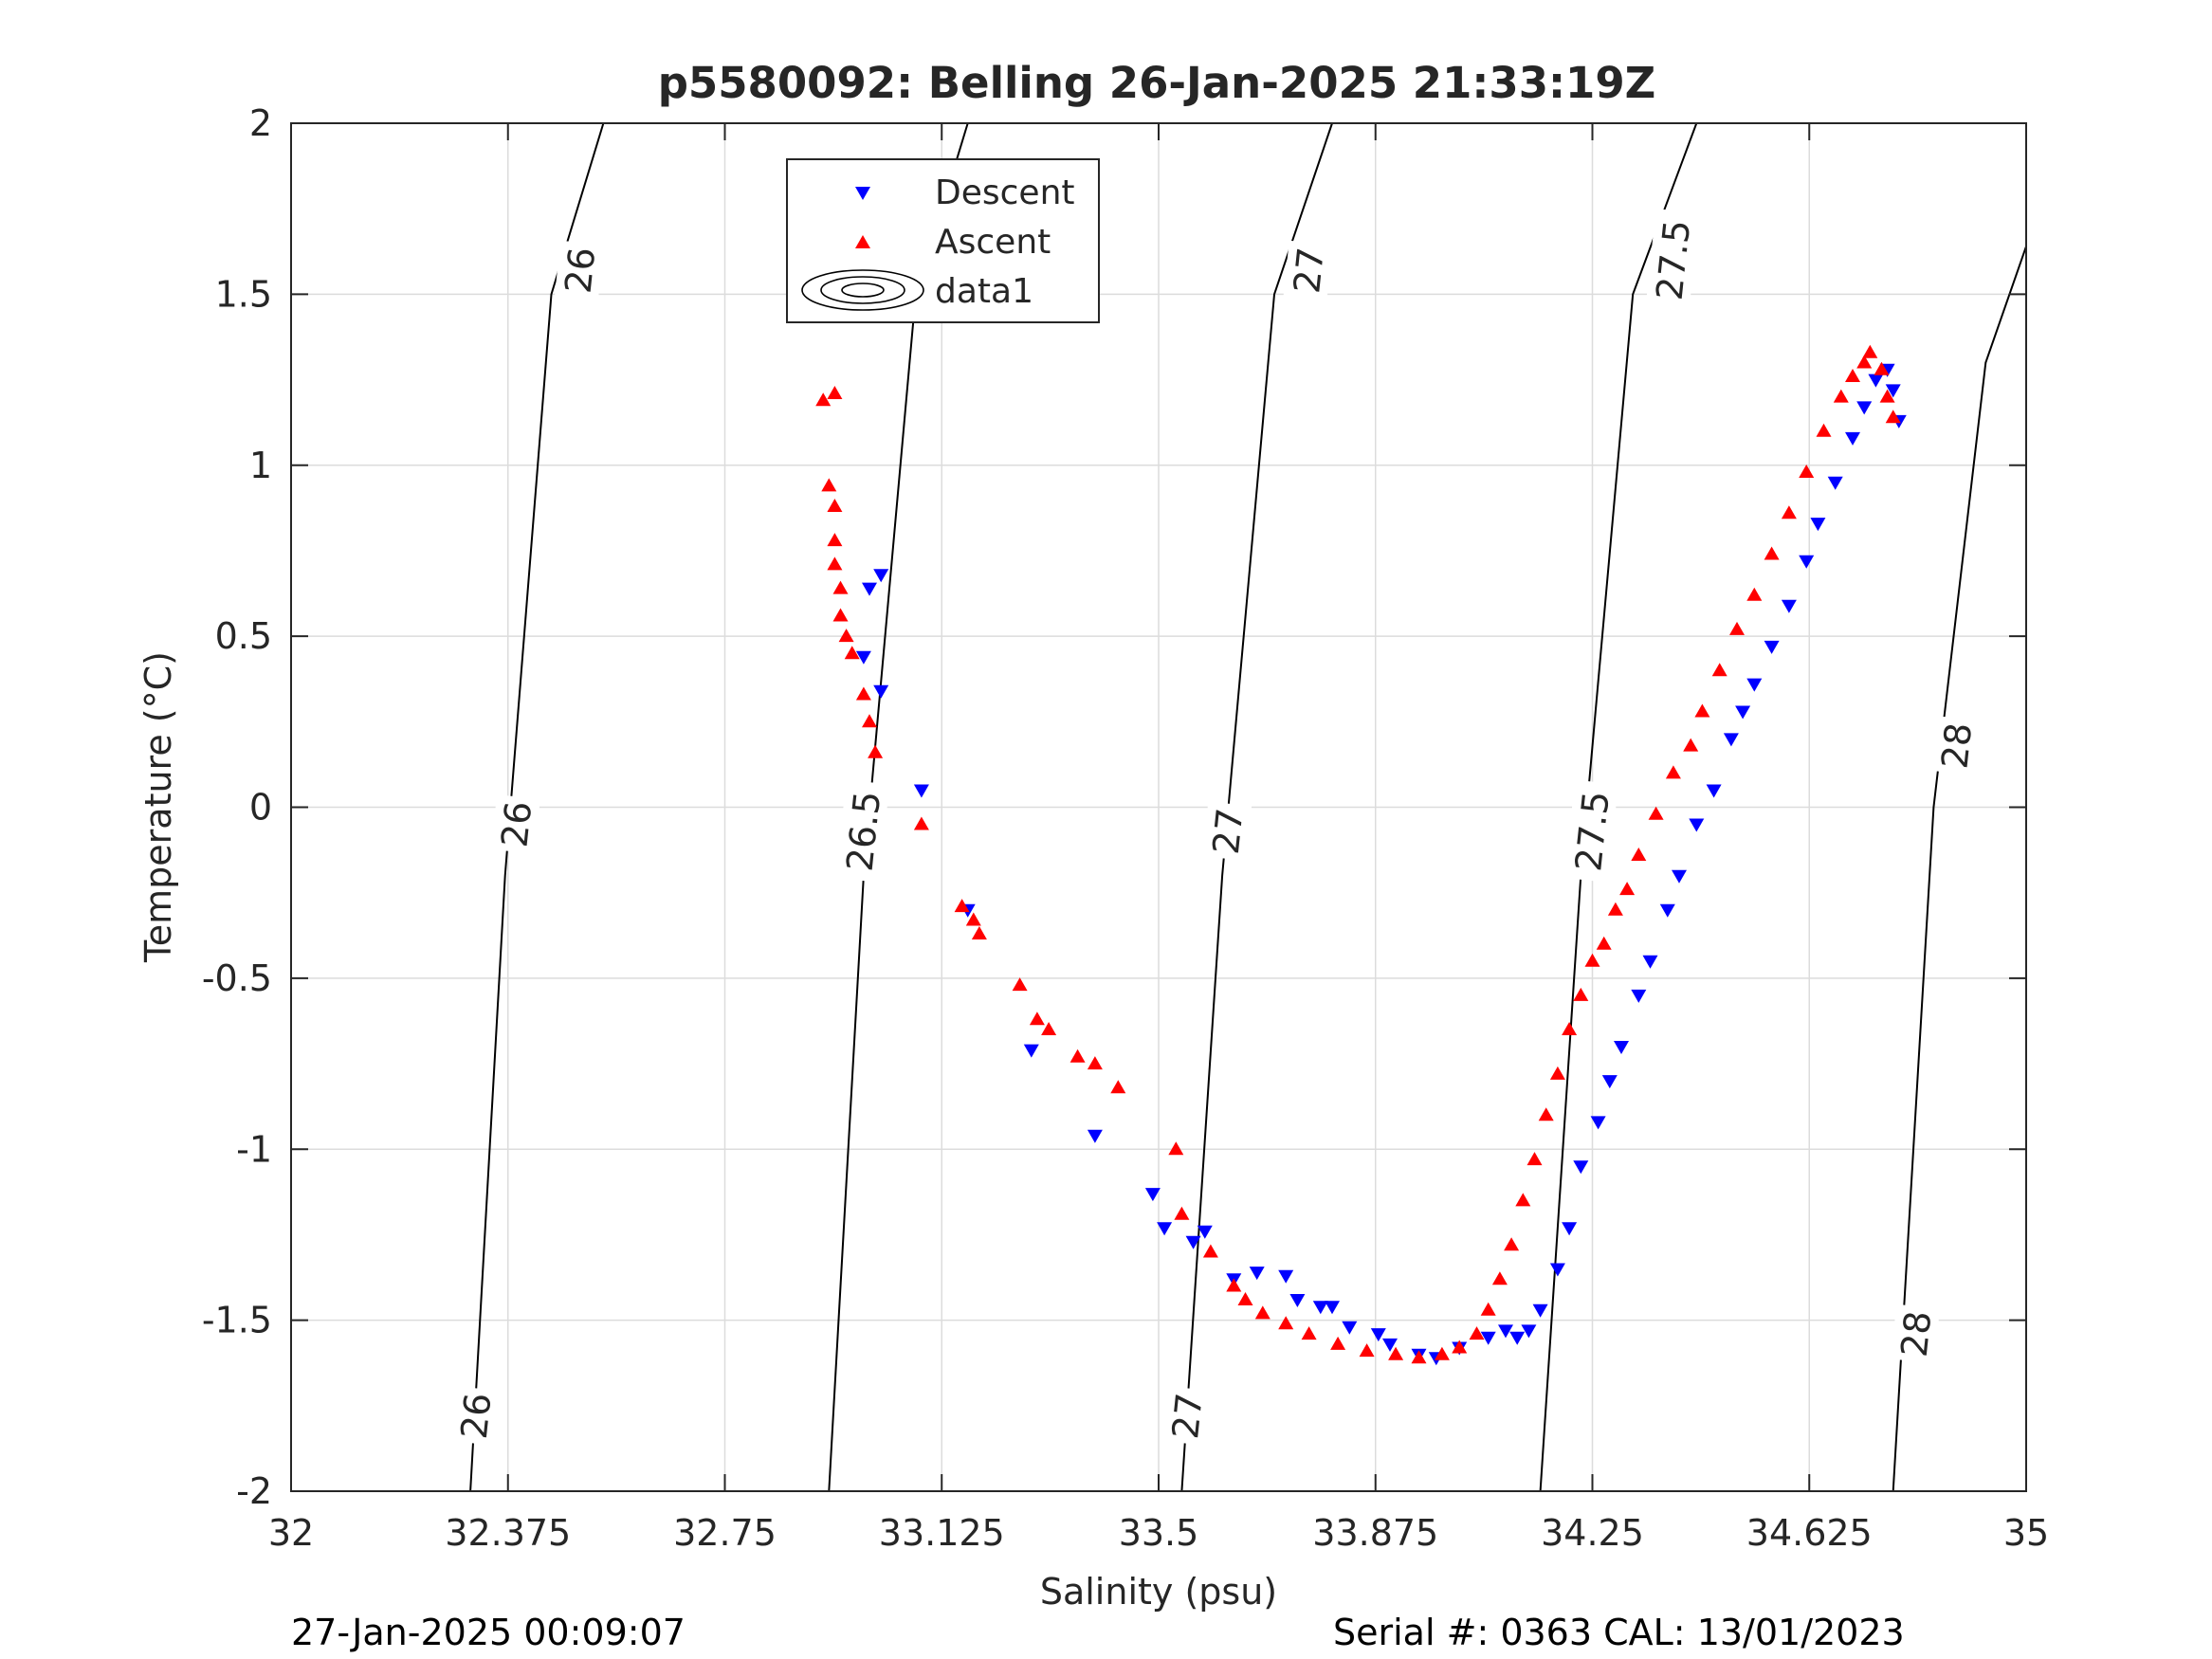  I want to click on legend-contour-marker, so click(862, 290).